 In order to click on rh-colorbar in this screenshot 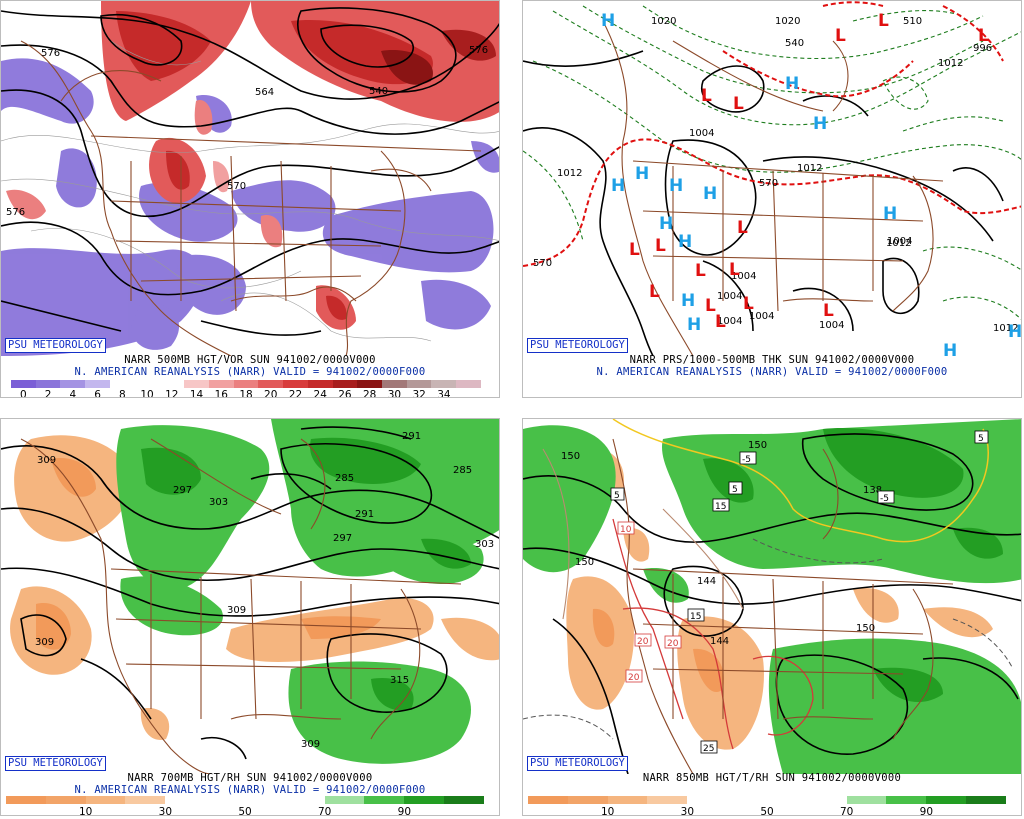, I will do `click(245, 800)`.